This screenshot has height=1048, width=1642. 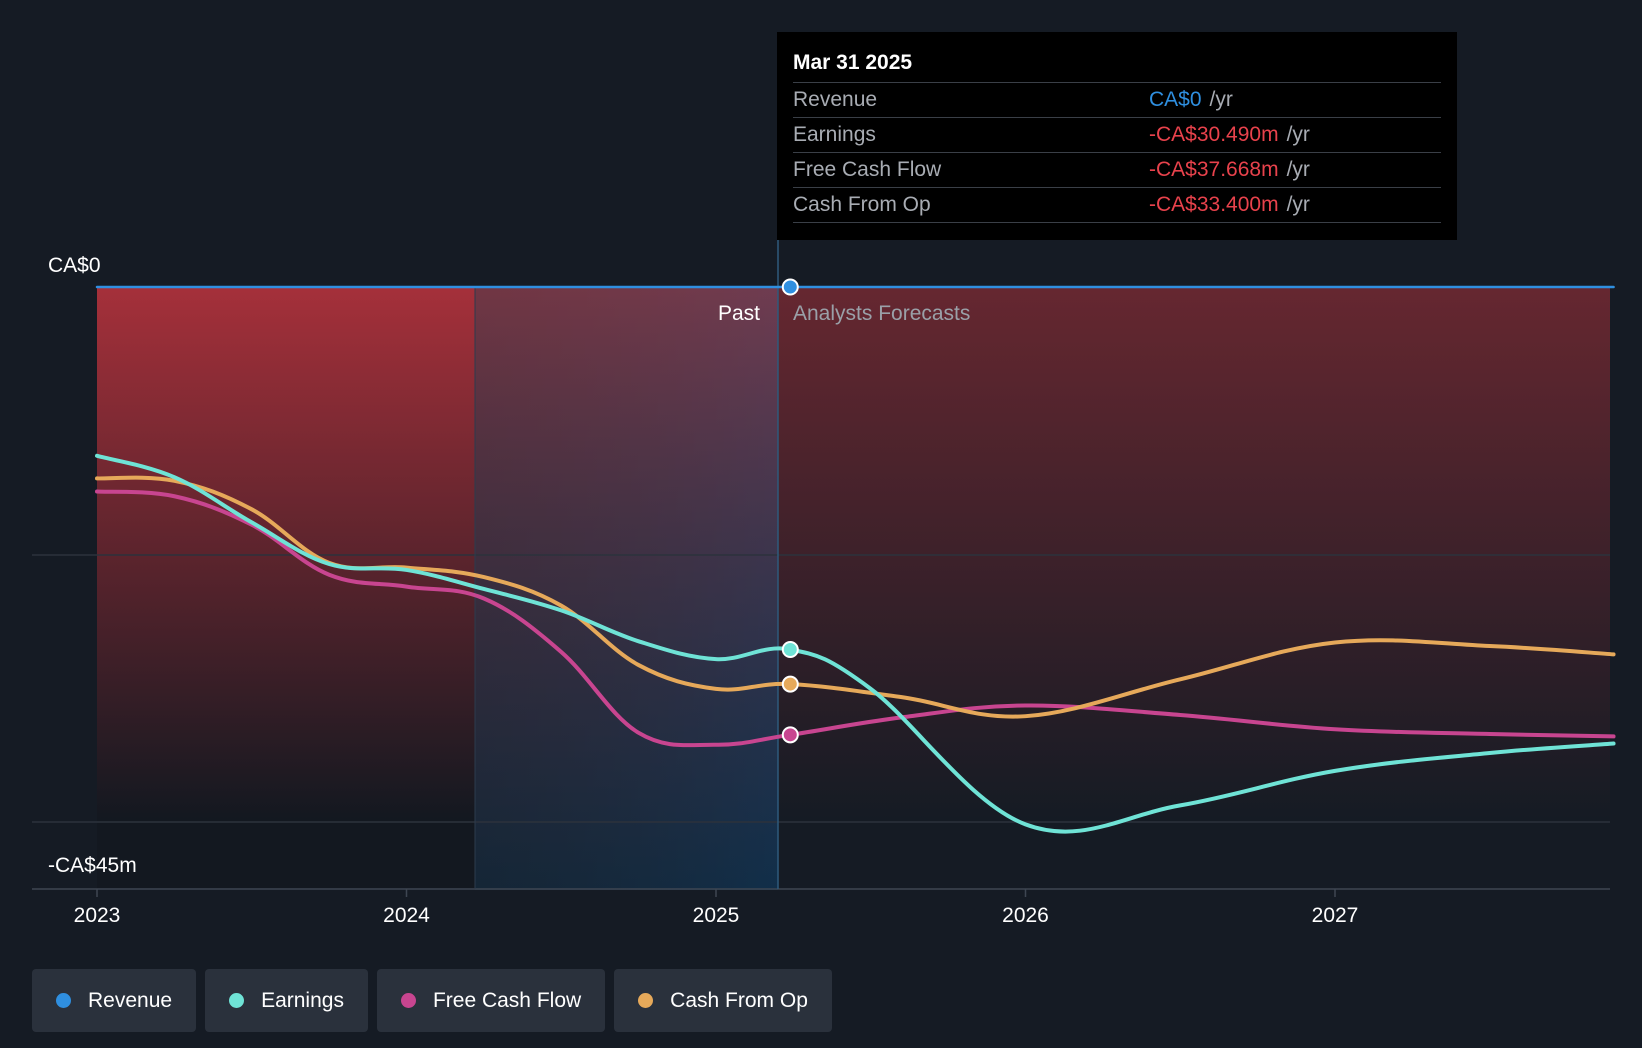 I want to click on legend-item-earnings: Earnings, so click(x=286, y=1000).